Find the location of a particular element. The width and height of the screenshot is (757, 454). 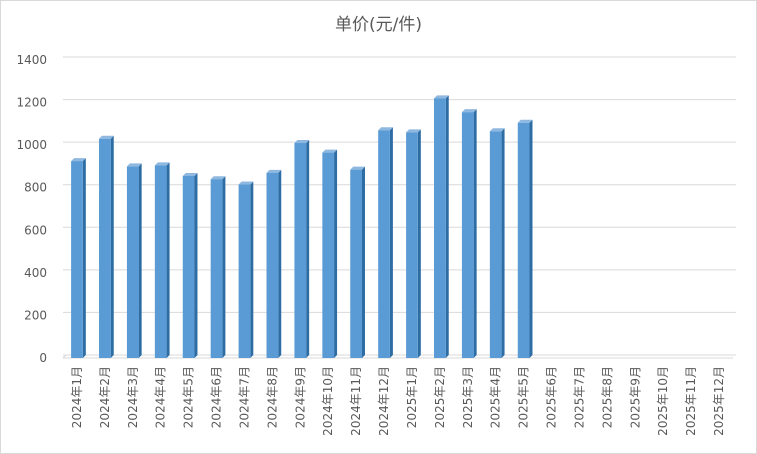

x-tick-label: 2025年6月 is located at coordinates (552, 397).